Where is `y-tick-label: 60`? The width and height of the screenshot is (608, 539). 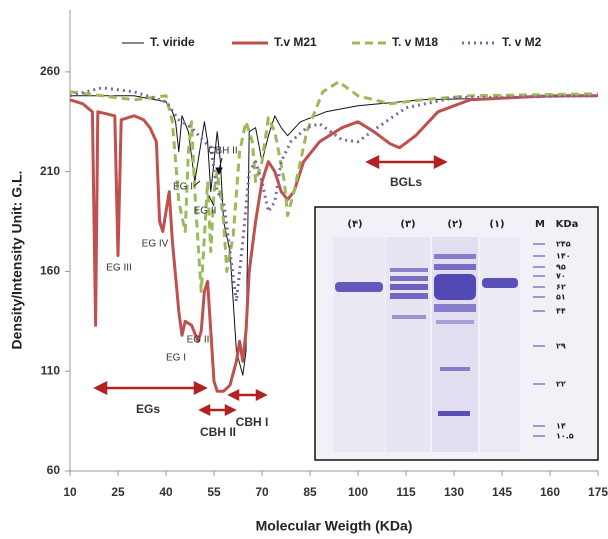 y-tick-label: 60 is located at coordinates (54, 470).